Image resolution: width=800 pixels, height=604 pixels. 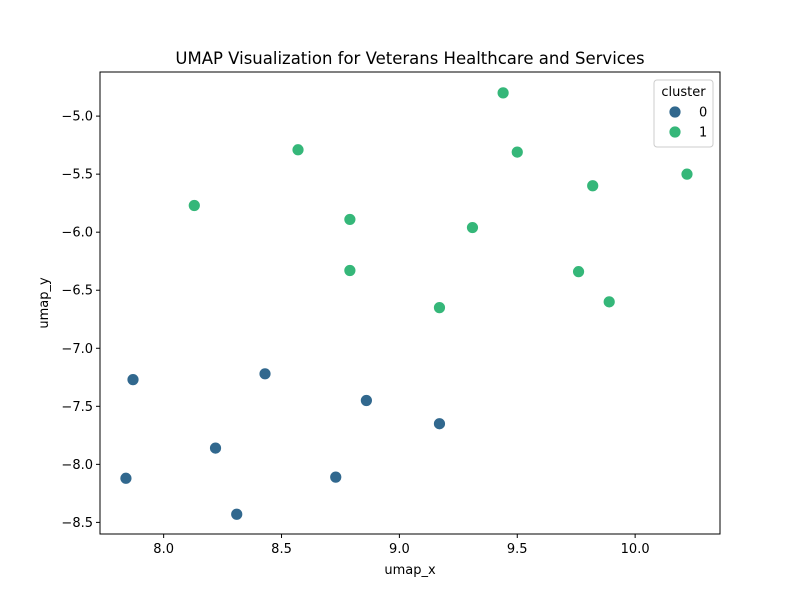 What do you see at coordinates (683, 92) in the screenshot?
I see `legend-title: cluster` at bounding box center [683, 92].